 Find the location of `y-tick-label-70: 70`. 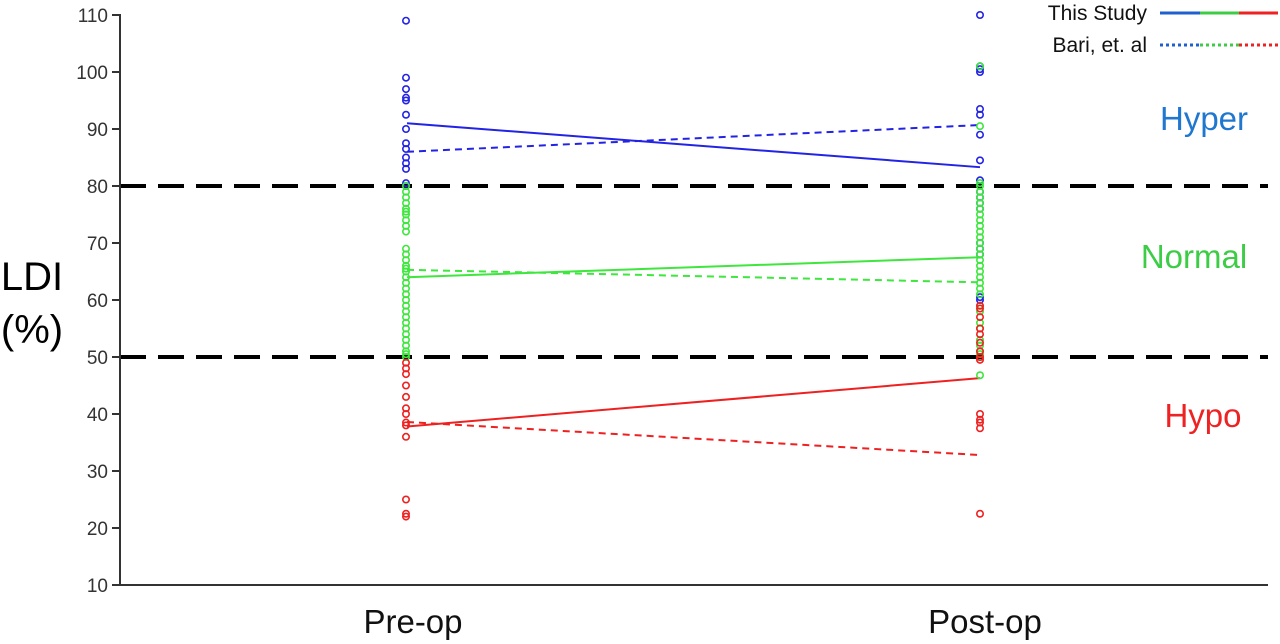

y-tick-label-70: 70 is located at coordinates (97, 244).